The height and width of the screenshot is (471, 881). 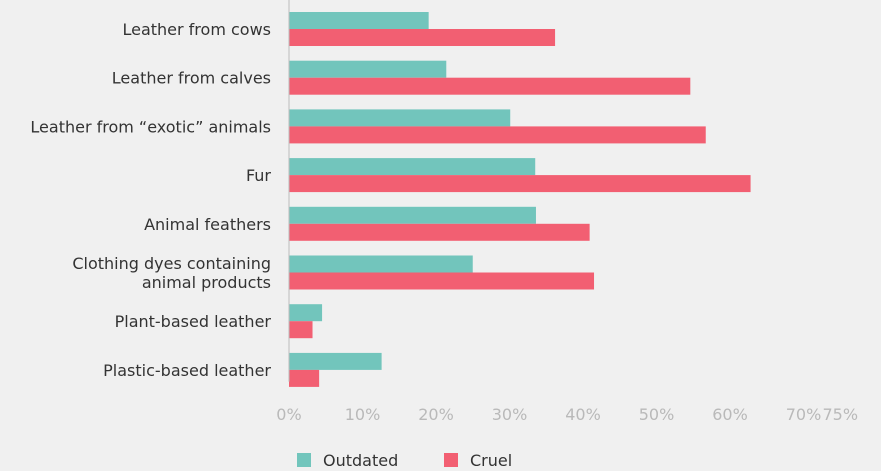 I want to click on x-tick-label-10pct: 10%, so click(x=363, y=414).